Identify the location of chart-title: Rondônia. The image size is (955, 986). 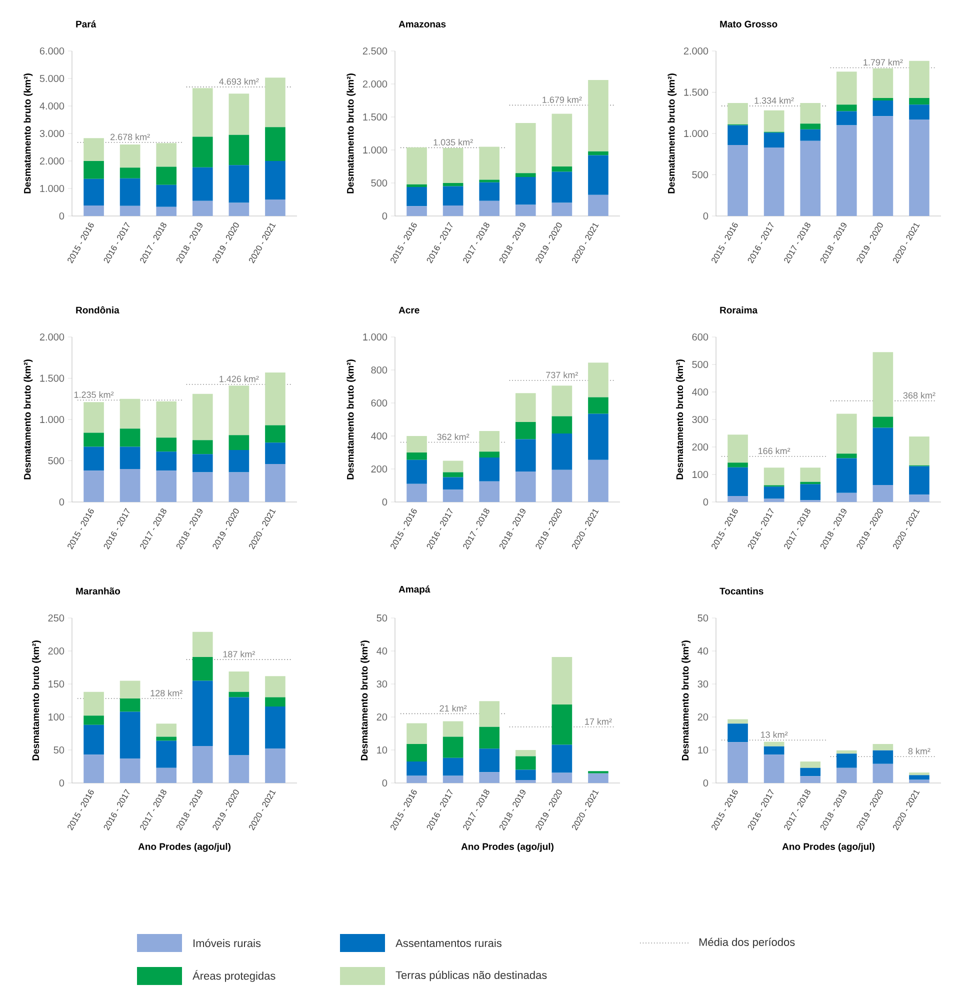
(98, 310).